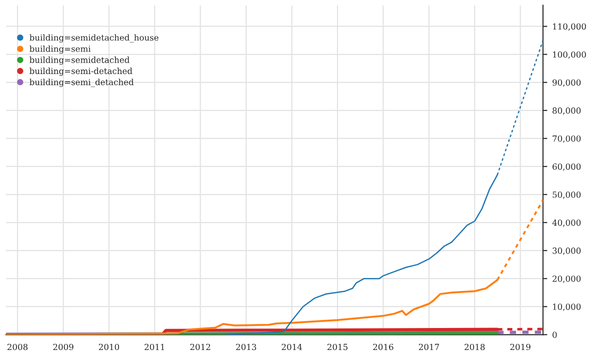 The height and width of the screenshot is (356, 600). I want to click on y-tick-label: 10,000, so click(567, 307).